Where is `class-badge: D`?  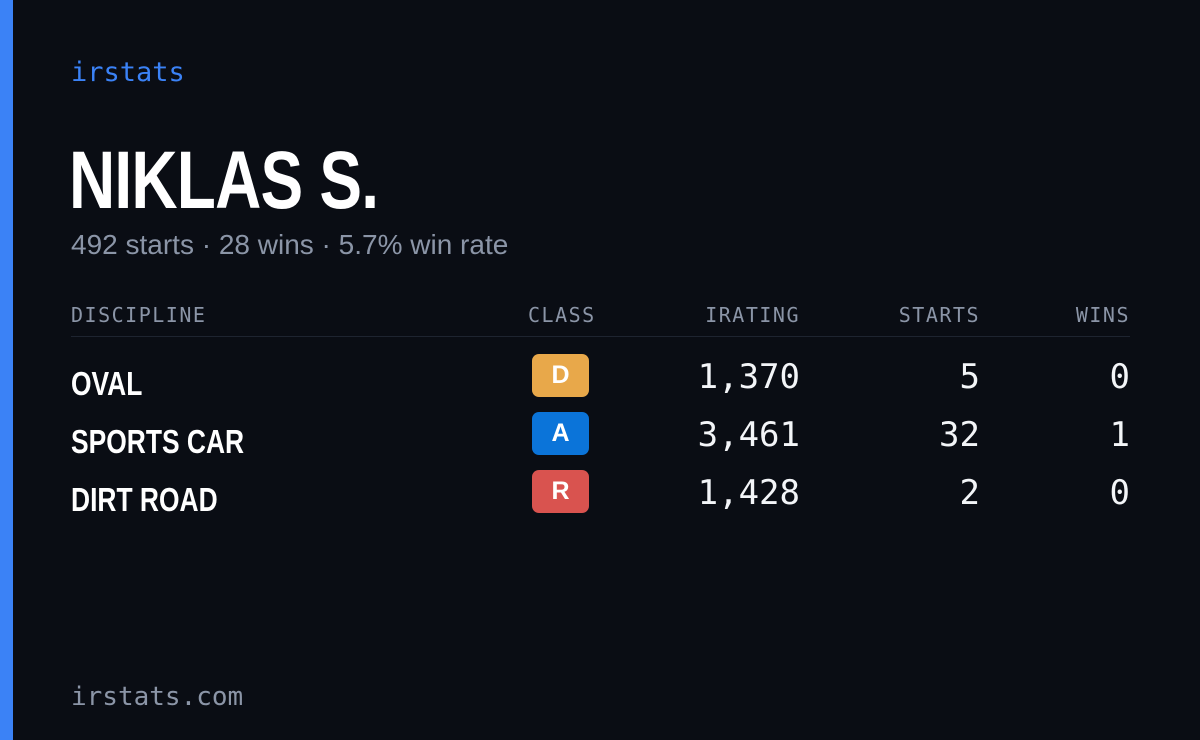
class-badge: D is located at coordinates (560, 375).